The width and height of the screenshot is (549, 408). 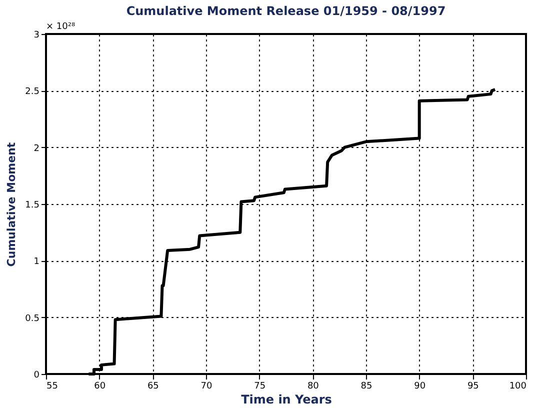 I want to click on x-tick-label: 90, so click(x=420, y=387).